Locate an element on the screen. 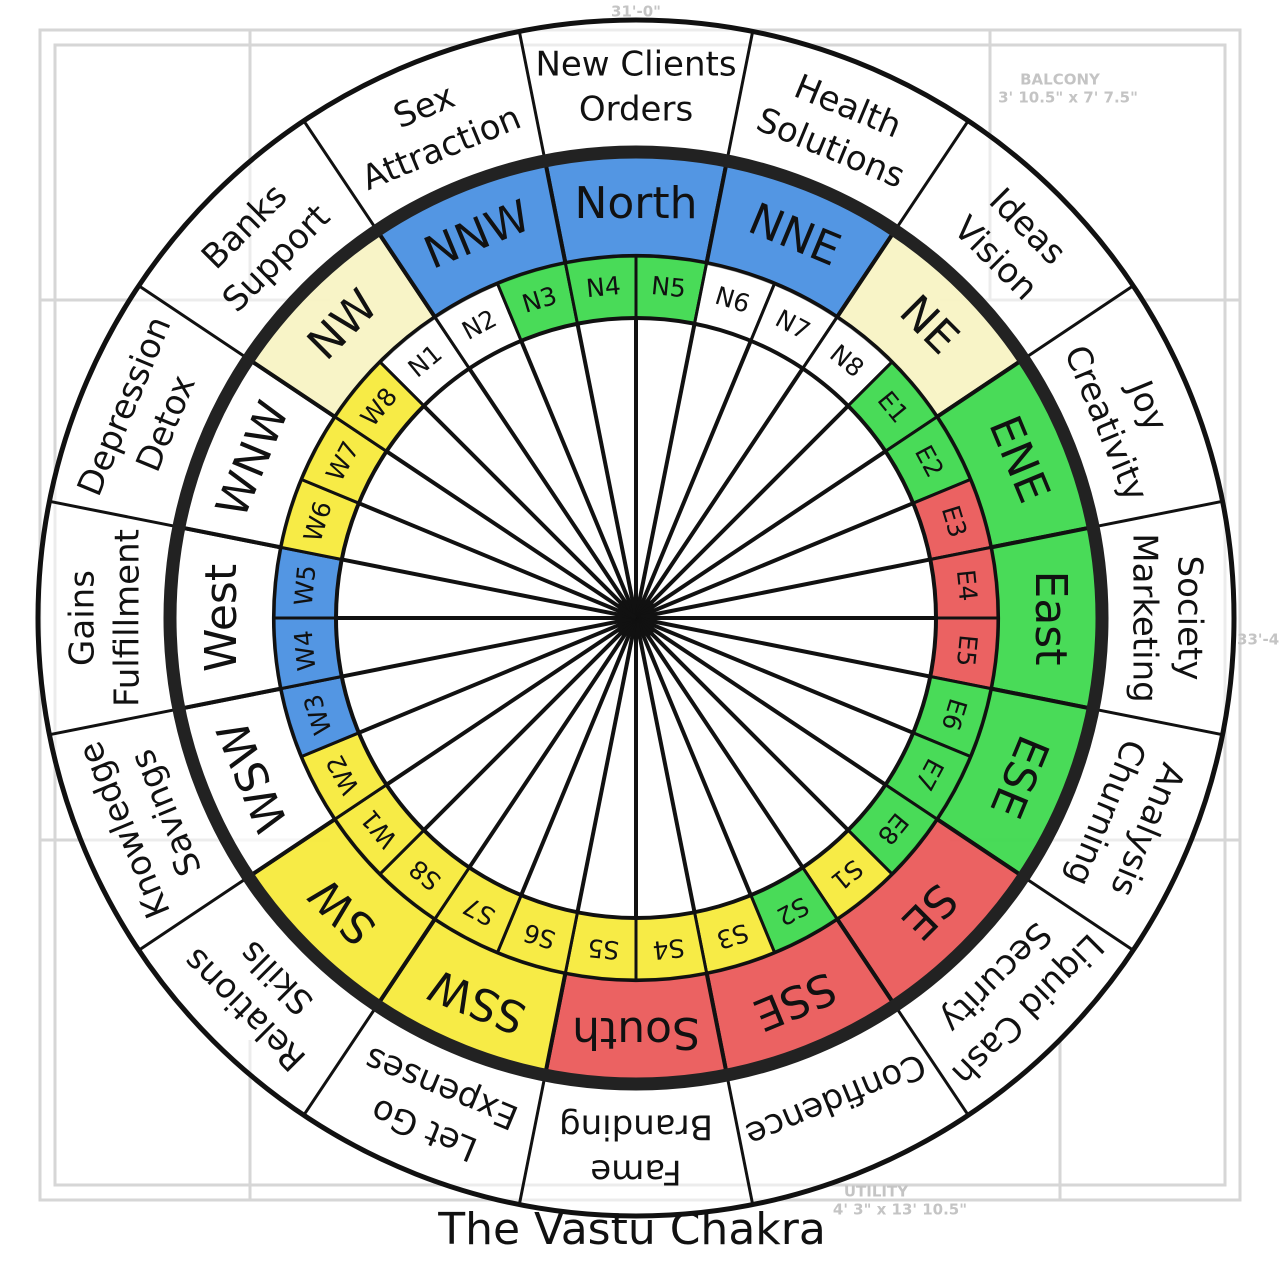 This screenshot has width=1280, height=1272. zone-label: Branding is located at coordinates (636, 1127).